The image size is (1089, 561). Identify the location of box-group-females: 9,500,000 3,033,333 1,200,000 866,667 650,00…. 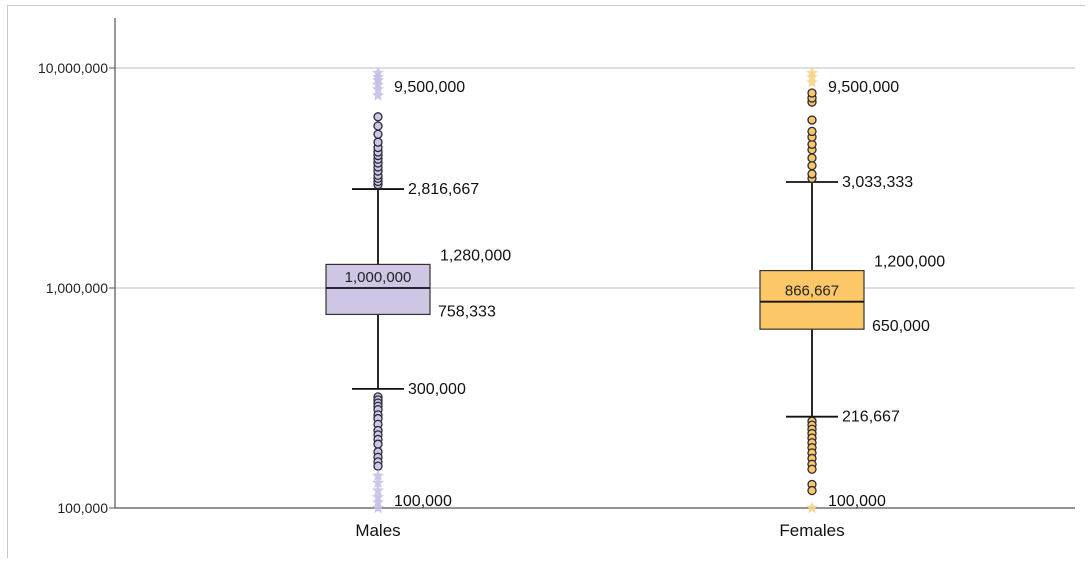
(852, 290).